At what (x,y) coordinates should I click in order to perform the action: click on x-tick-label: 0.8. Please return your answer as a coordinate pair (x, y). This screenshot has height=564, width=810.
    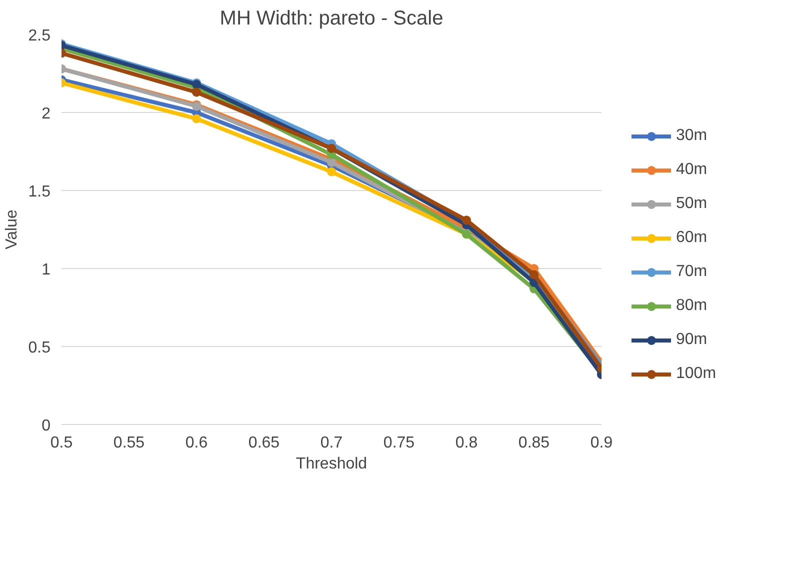
    Looking at the image, I should click on (466, 443).